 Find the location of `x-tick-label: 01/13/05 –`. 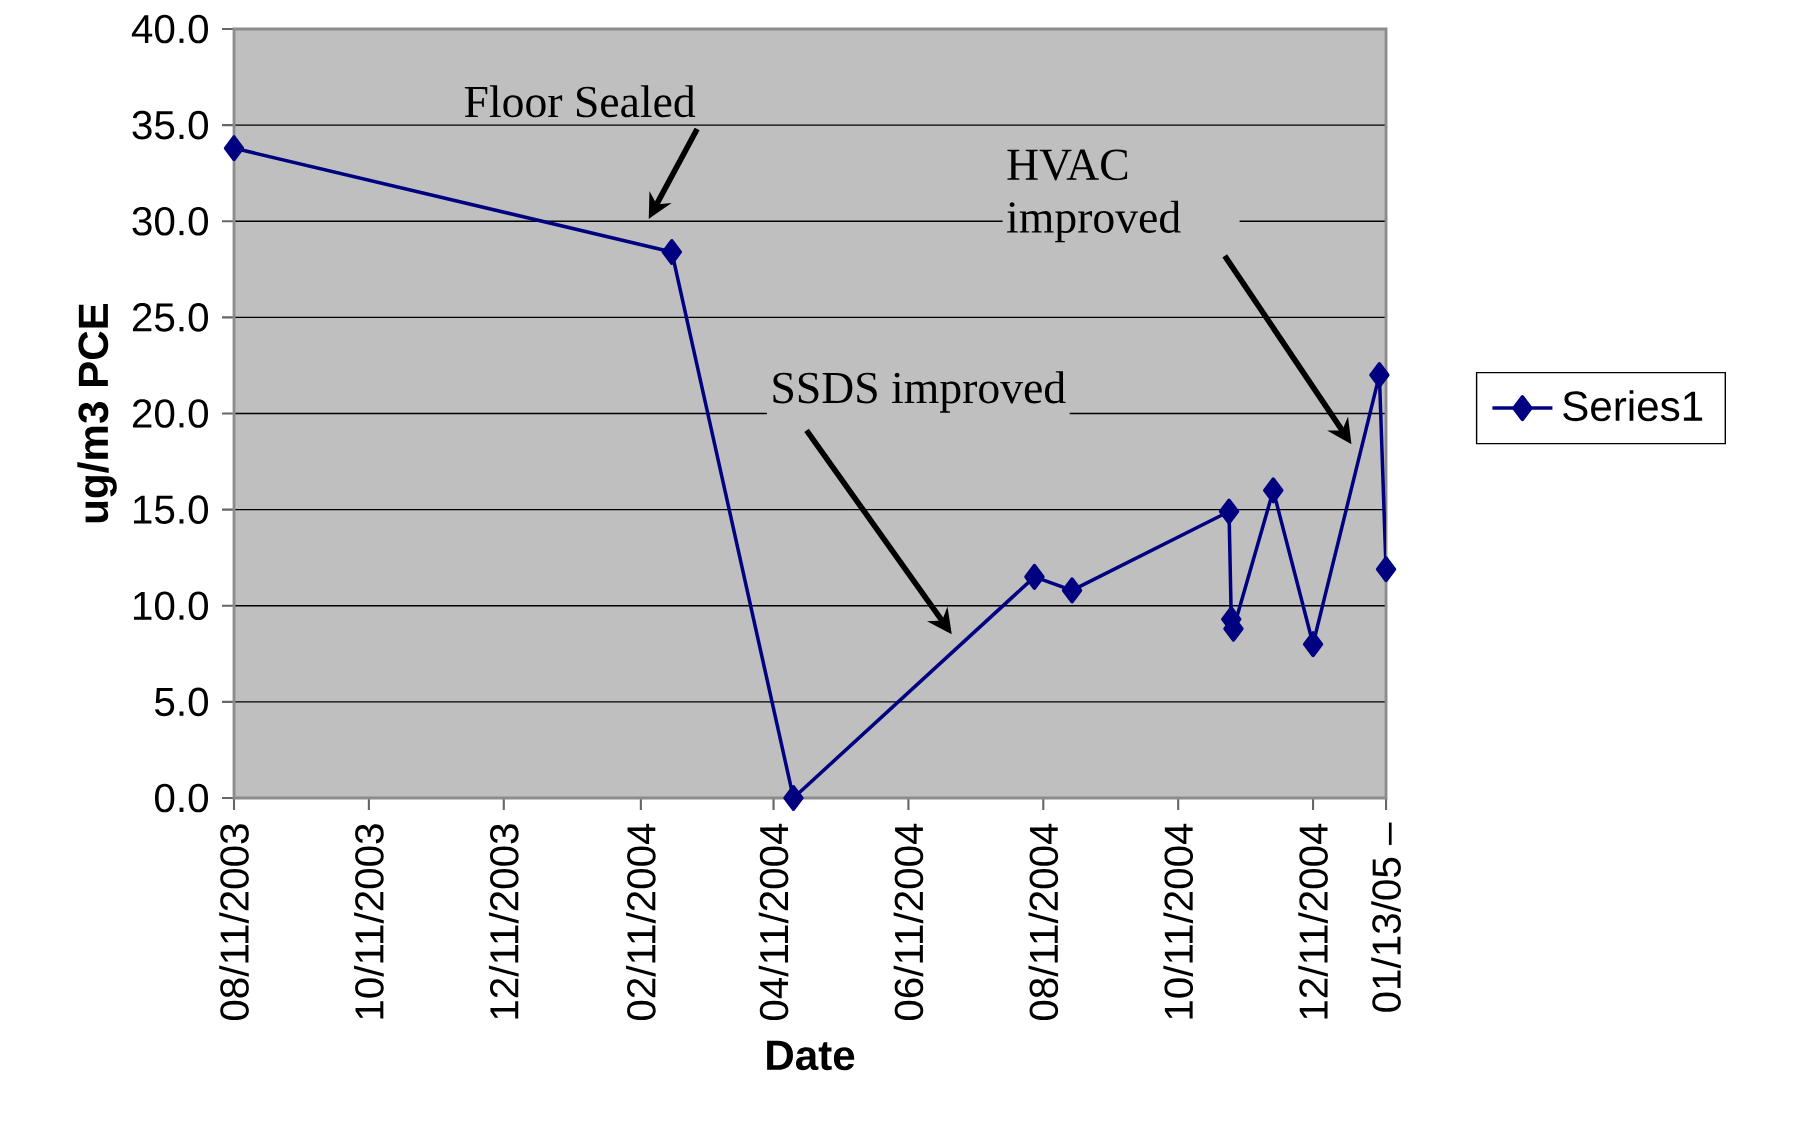

x-tick-label: 01/13/05 – is located at coordinates (1386, 917).